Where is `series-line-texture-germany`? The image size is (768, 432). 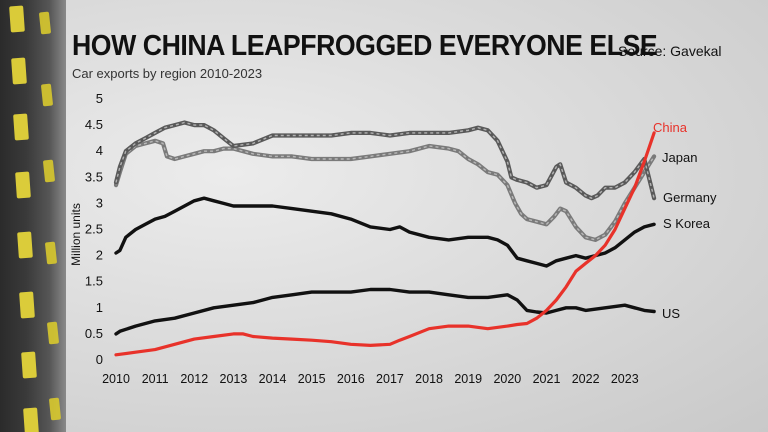 series-line-texture-germany is located at coordinates (385, 160).